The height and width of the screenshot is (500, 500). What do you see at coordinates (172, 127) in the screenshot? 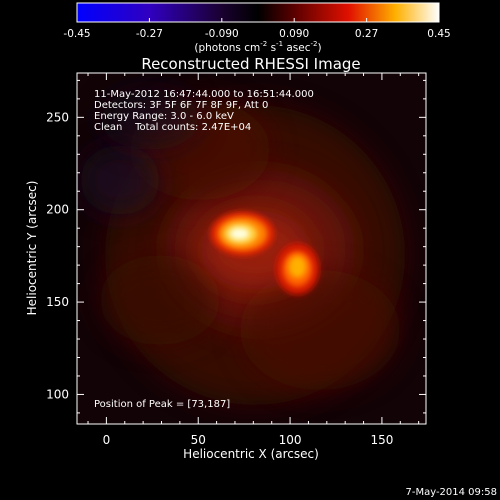
I see `annotation-total-counts: Clean Total counts: 2.47E+04` at bounding box center [172, 127].